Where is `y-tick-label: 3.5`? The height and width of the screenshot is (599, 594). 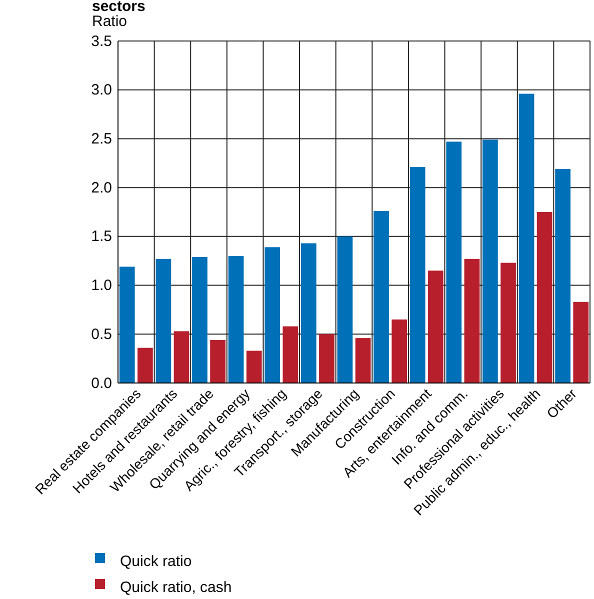
y-tick-label: 3.5 is located at coordinates (101, 41).